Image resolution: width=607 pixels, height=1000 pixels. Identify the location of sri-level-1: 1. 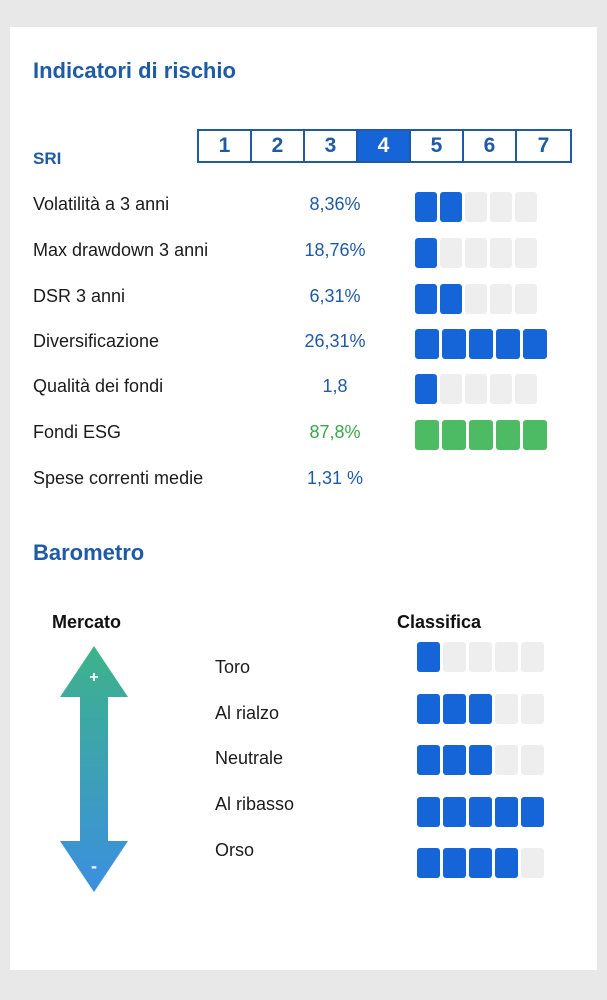
(225, 146).